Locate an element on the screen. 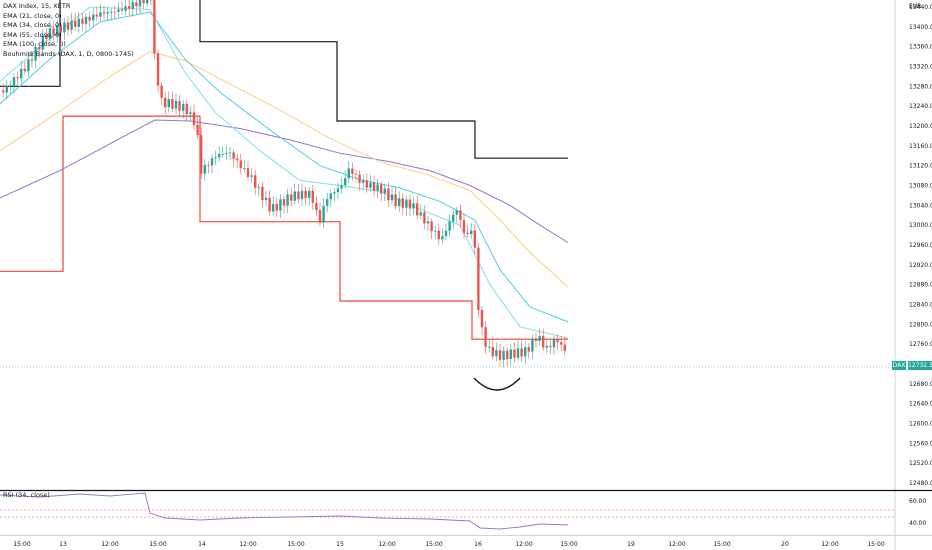 This screenshot has width=932, height=550. y-tick-label: 12840.00 is located at coordinates (920, 305).